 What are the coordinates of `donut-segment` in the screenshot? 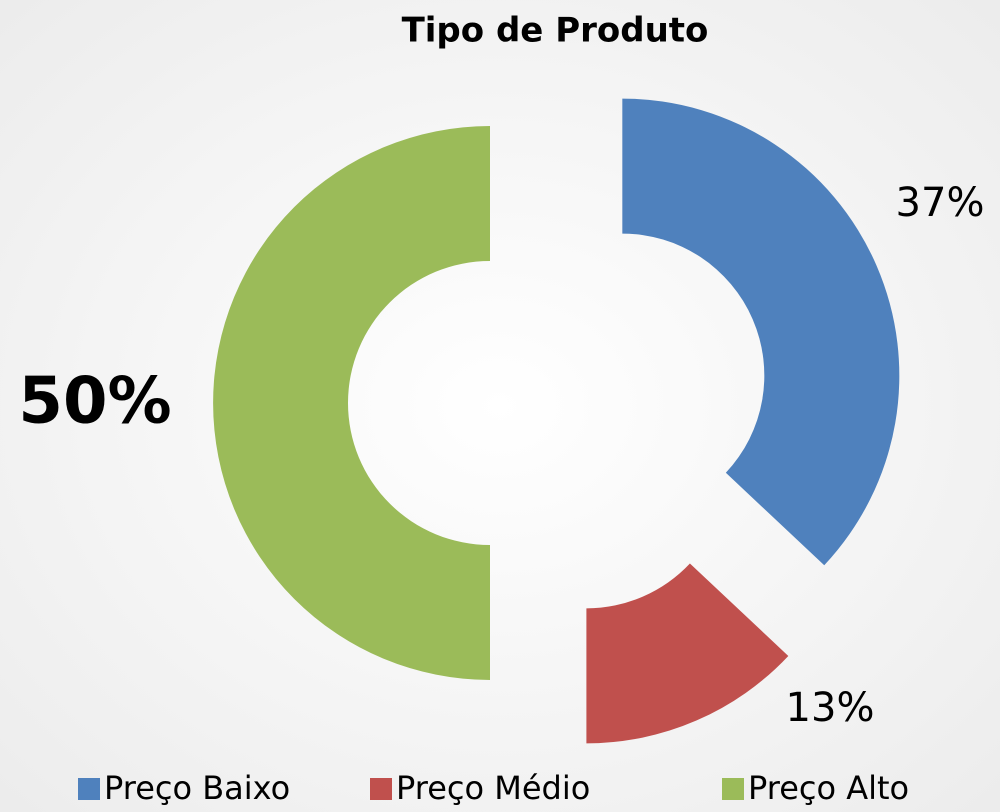 It's located at (687, 653).